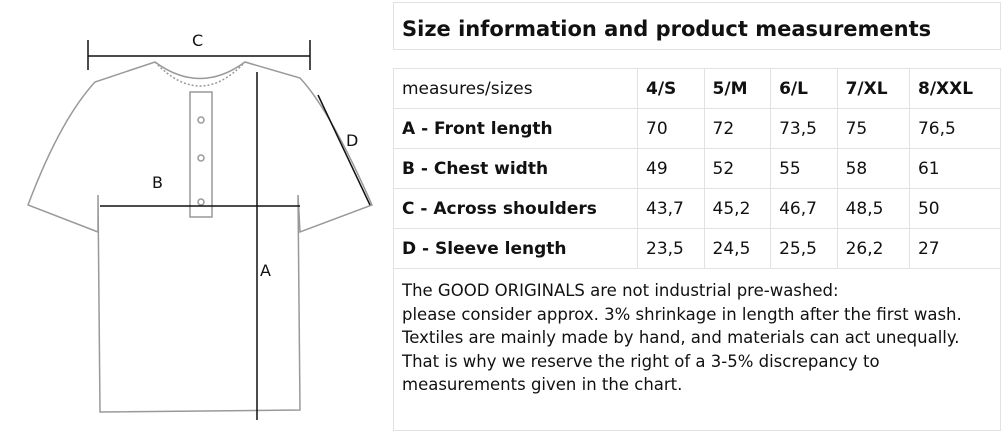  What do you see at coordinates (955, 248) in the screenshot?
I see `cell: 27` at bounding box center [955, 248].